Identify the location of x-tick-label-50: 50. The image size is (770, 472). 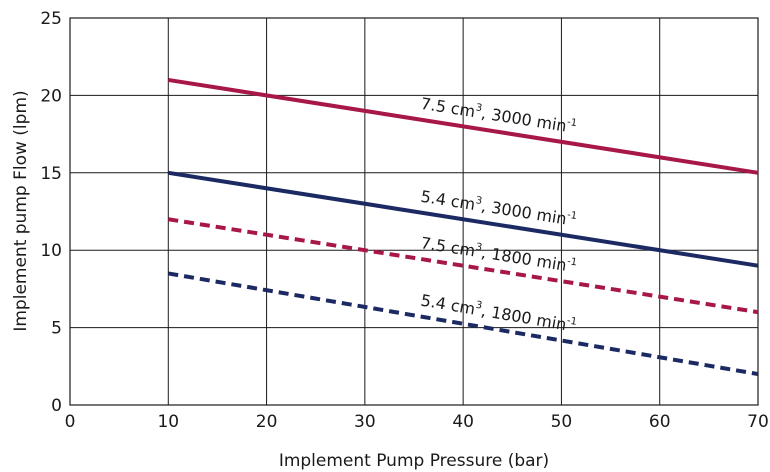
(562, 422).